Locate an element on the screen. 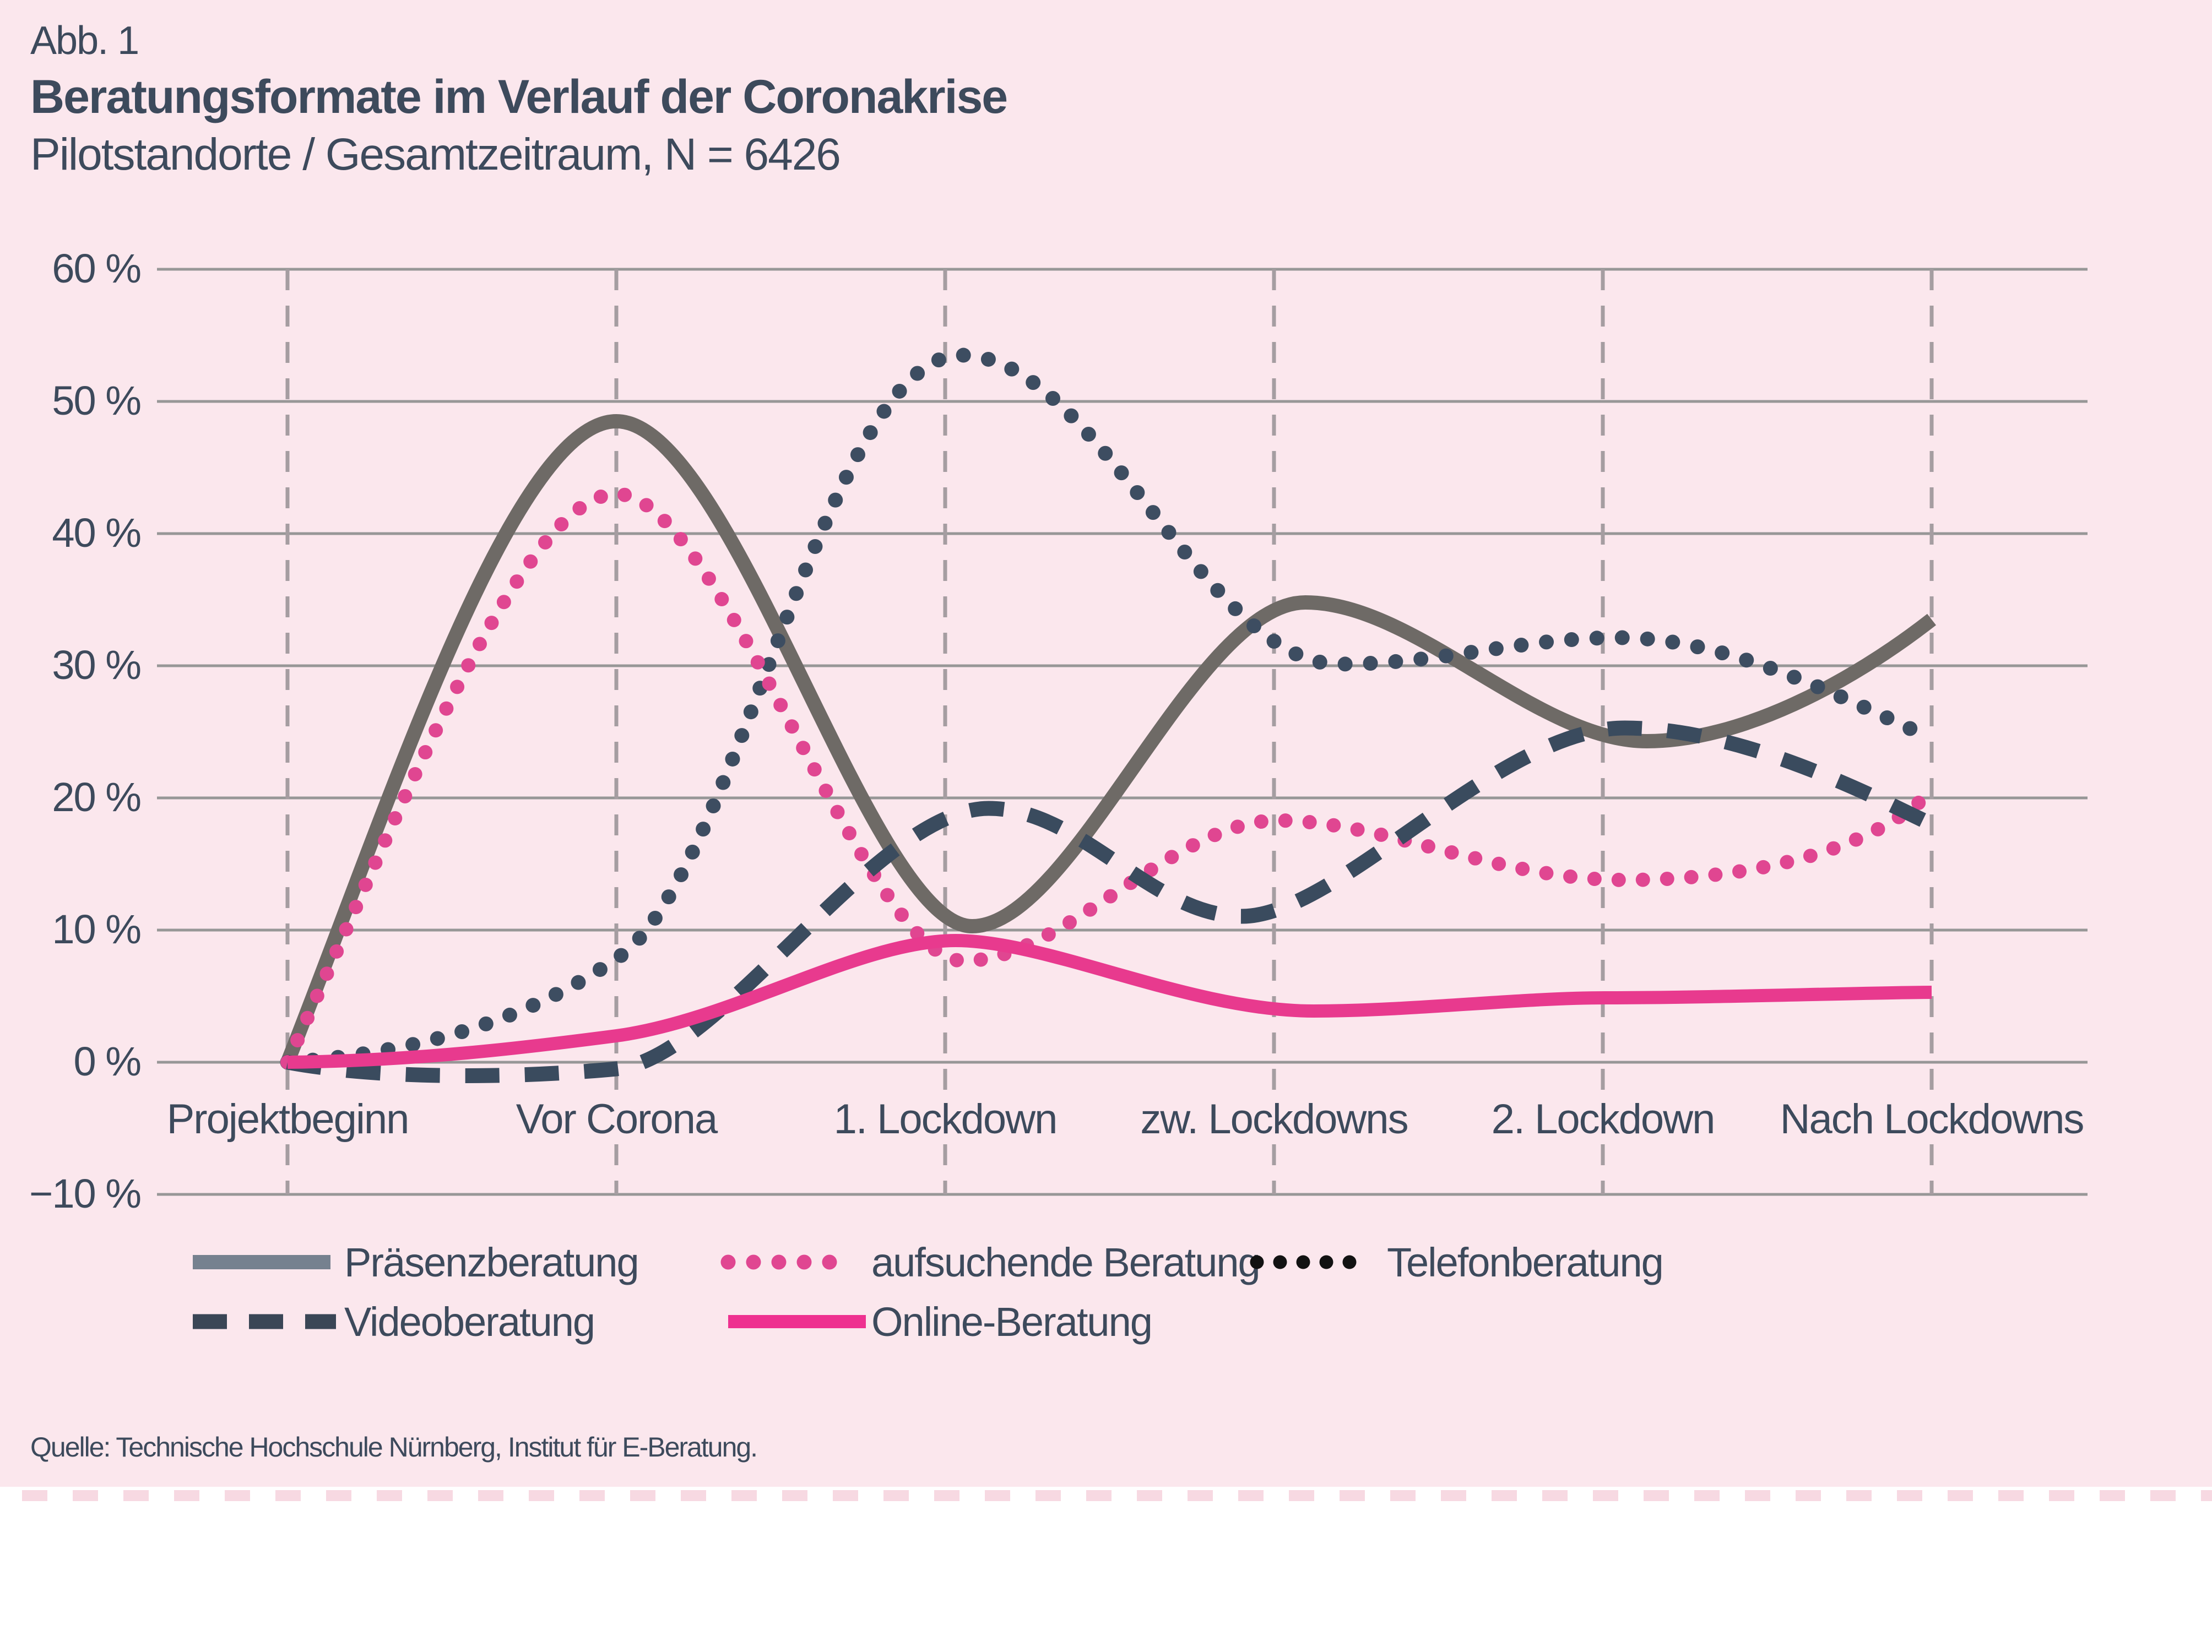  y-tick-label: 30 % is located at coordinates (96, 665).